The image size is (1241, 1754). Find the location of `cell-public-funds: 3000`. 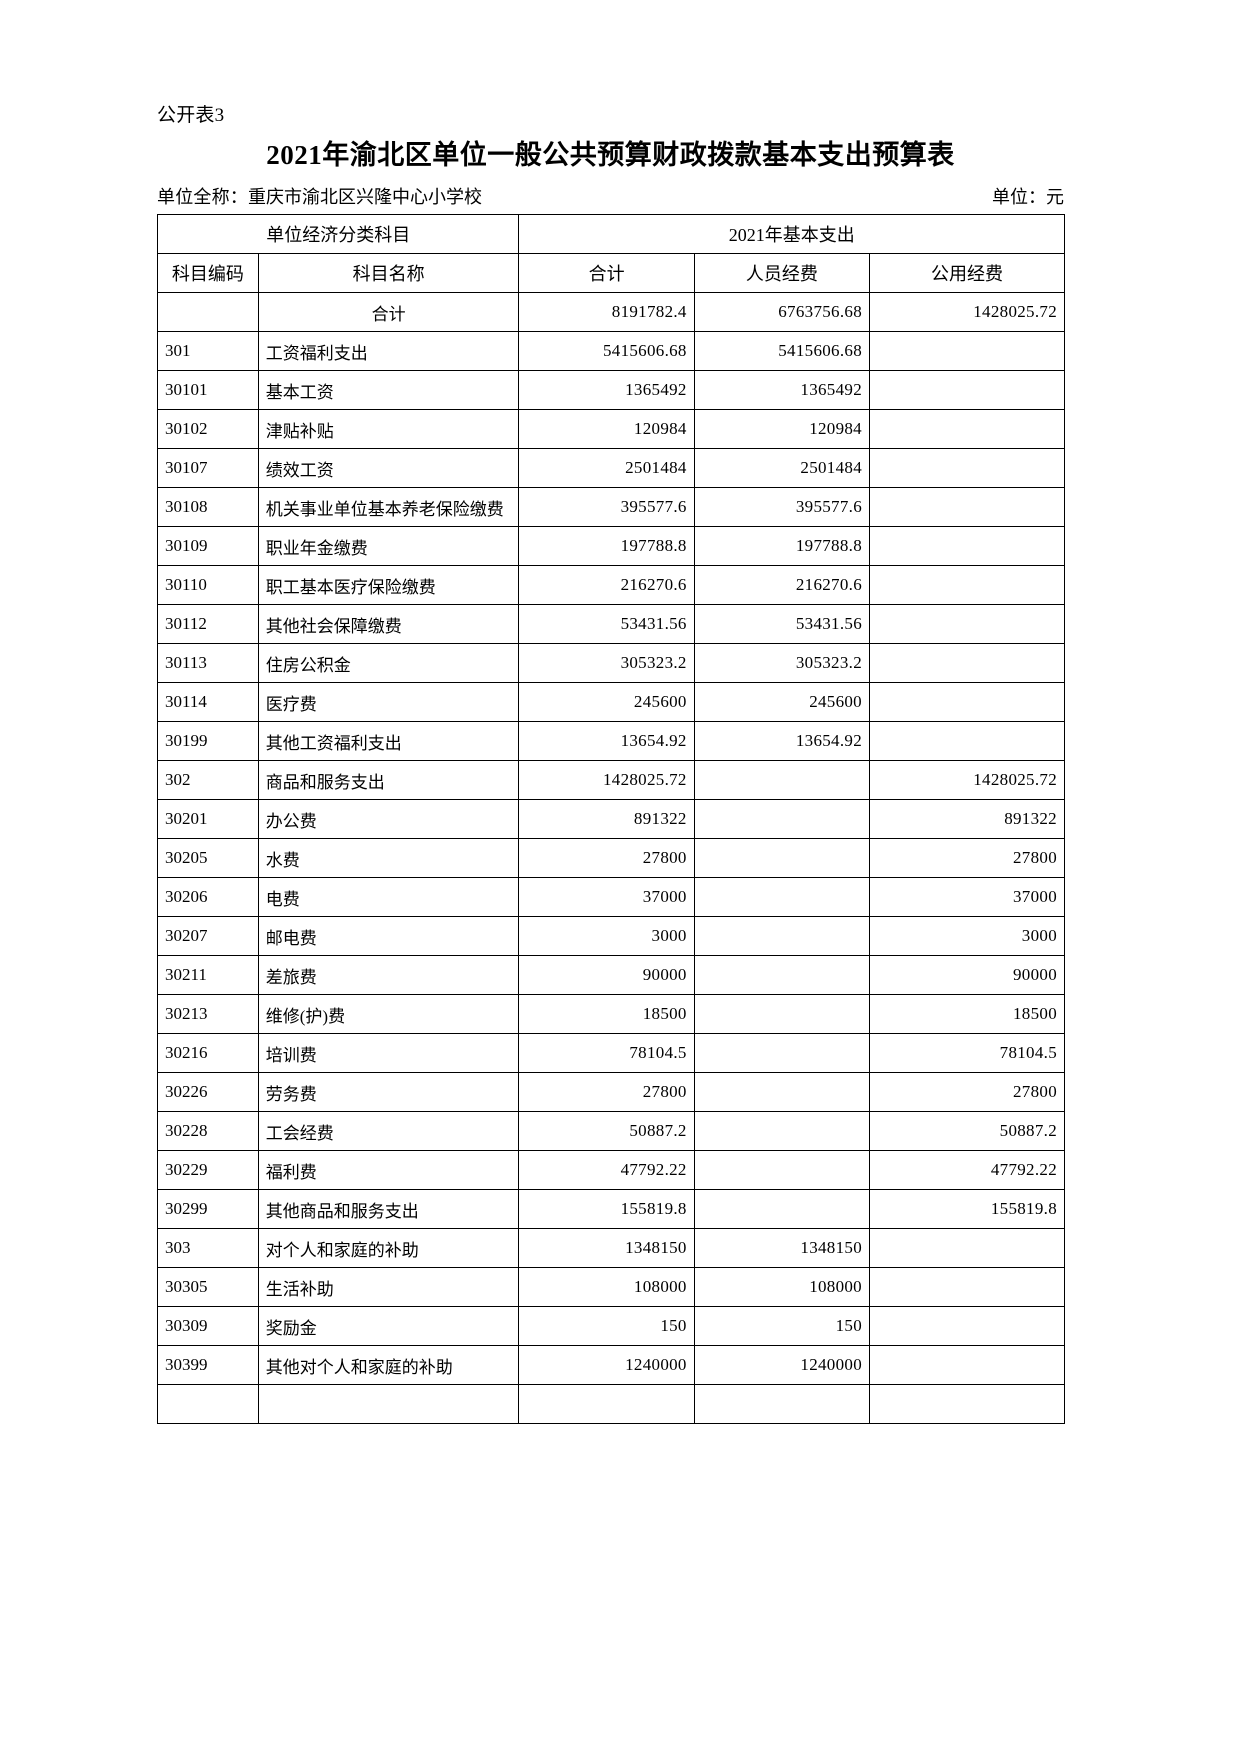

cell-public-funds: 3000 is located at coordinates (967, 936).